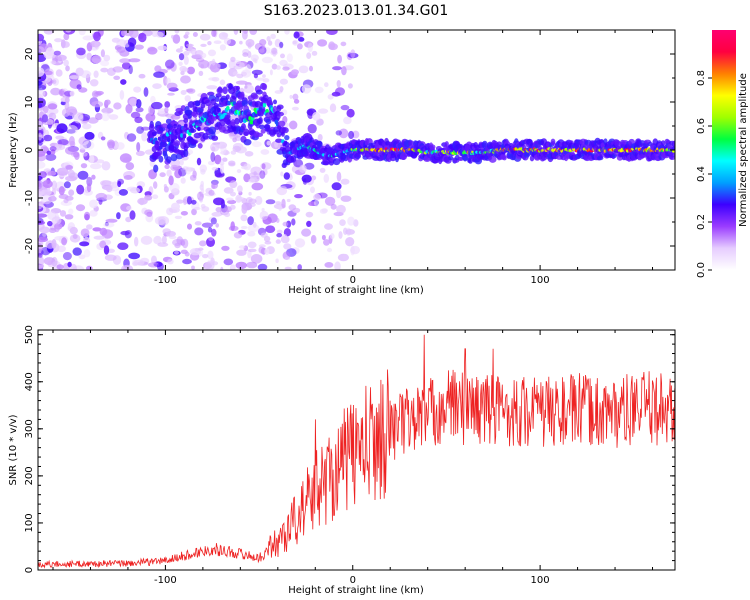  I want to click on spectrogram-x-label: Height of straight line (km), so click(356, 290).